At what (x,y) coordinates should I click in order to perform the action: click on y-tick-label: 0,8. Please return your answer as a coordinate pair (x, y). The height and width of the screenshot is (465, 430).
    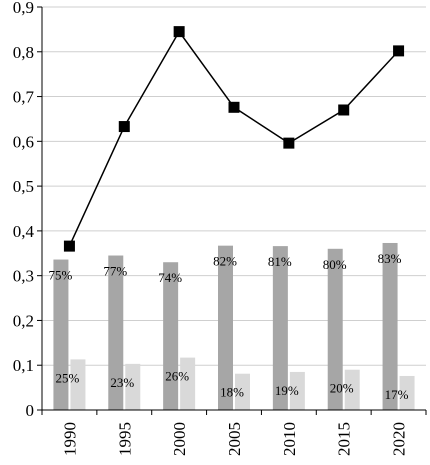
    Looking at the image, I should click on (23, 52).